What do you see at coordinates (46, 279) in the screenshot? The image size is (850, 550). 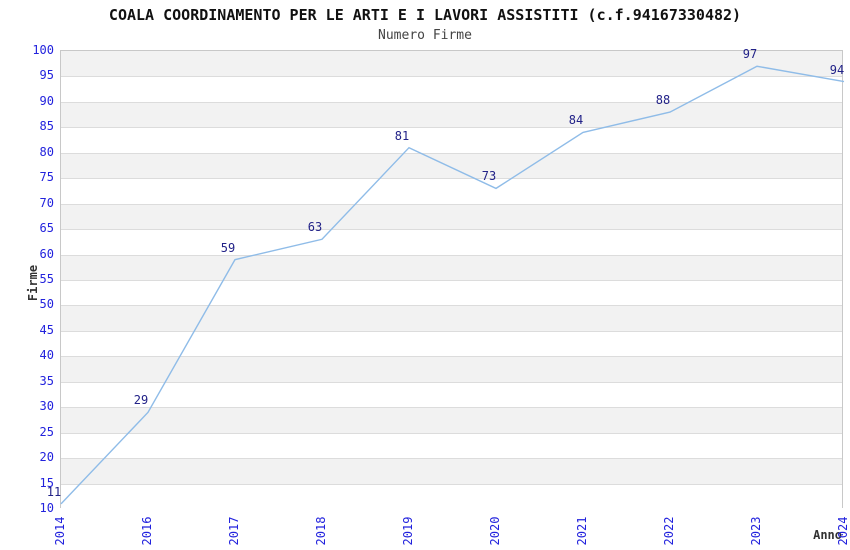 I see `y-tick-label: 55` at bounding box center [46, 279].